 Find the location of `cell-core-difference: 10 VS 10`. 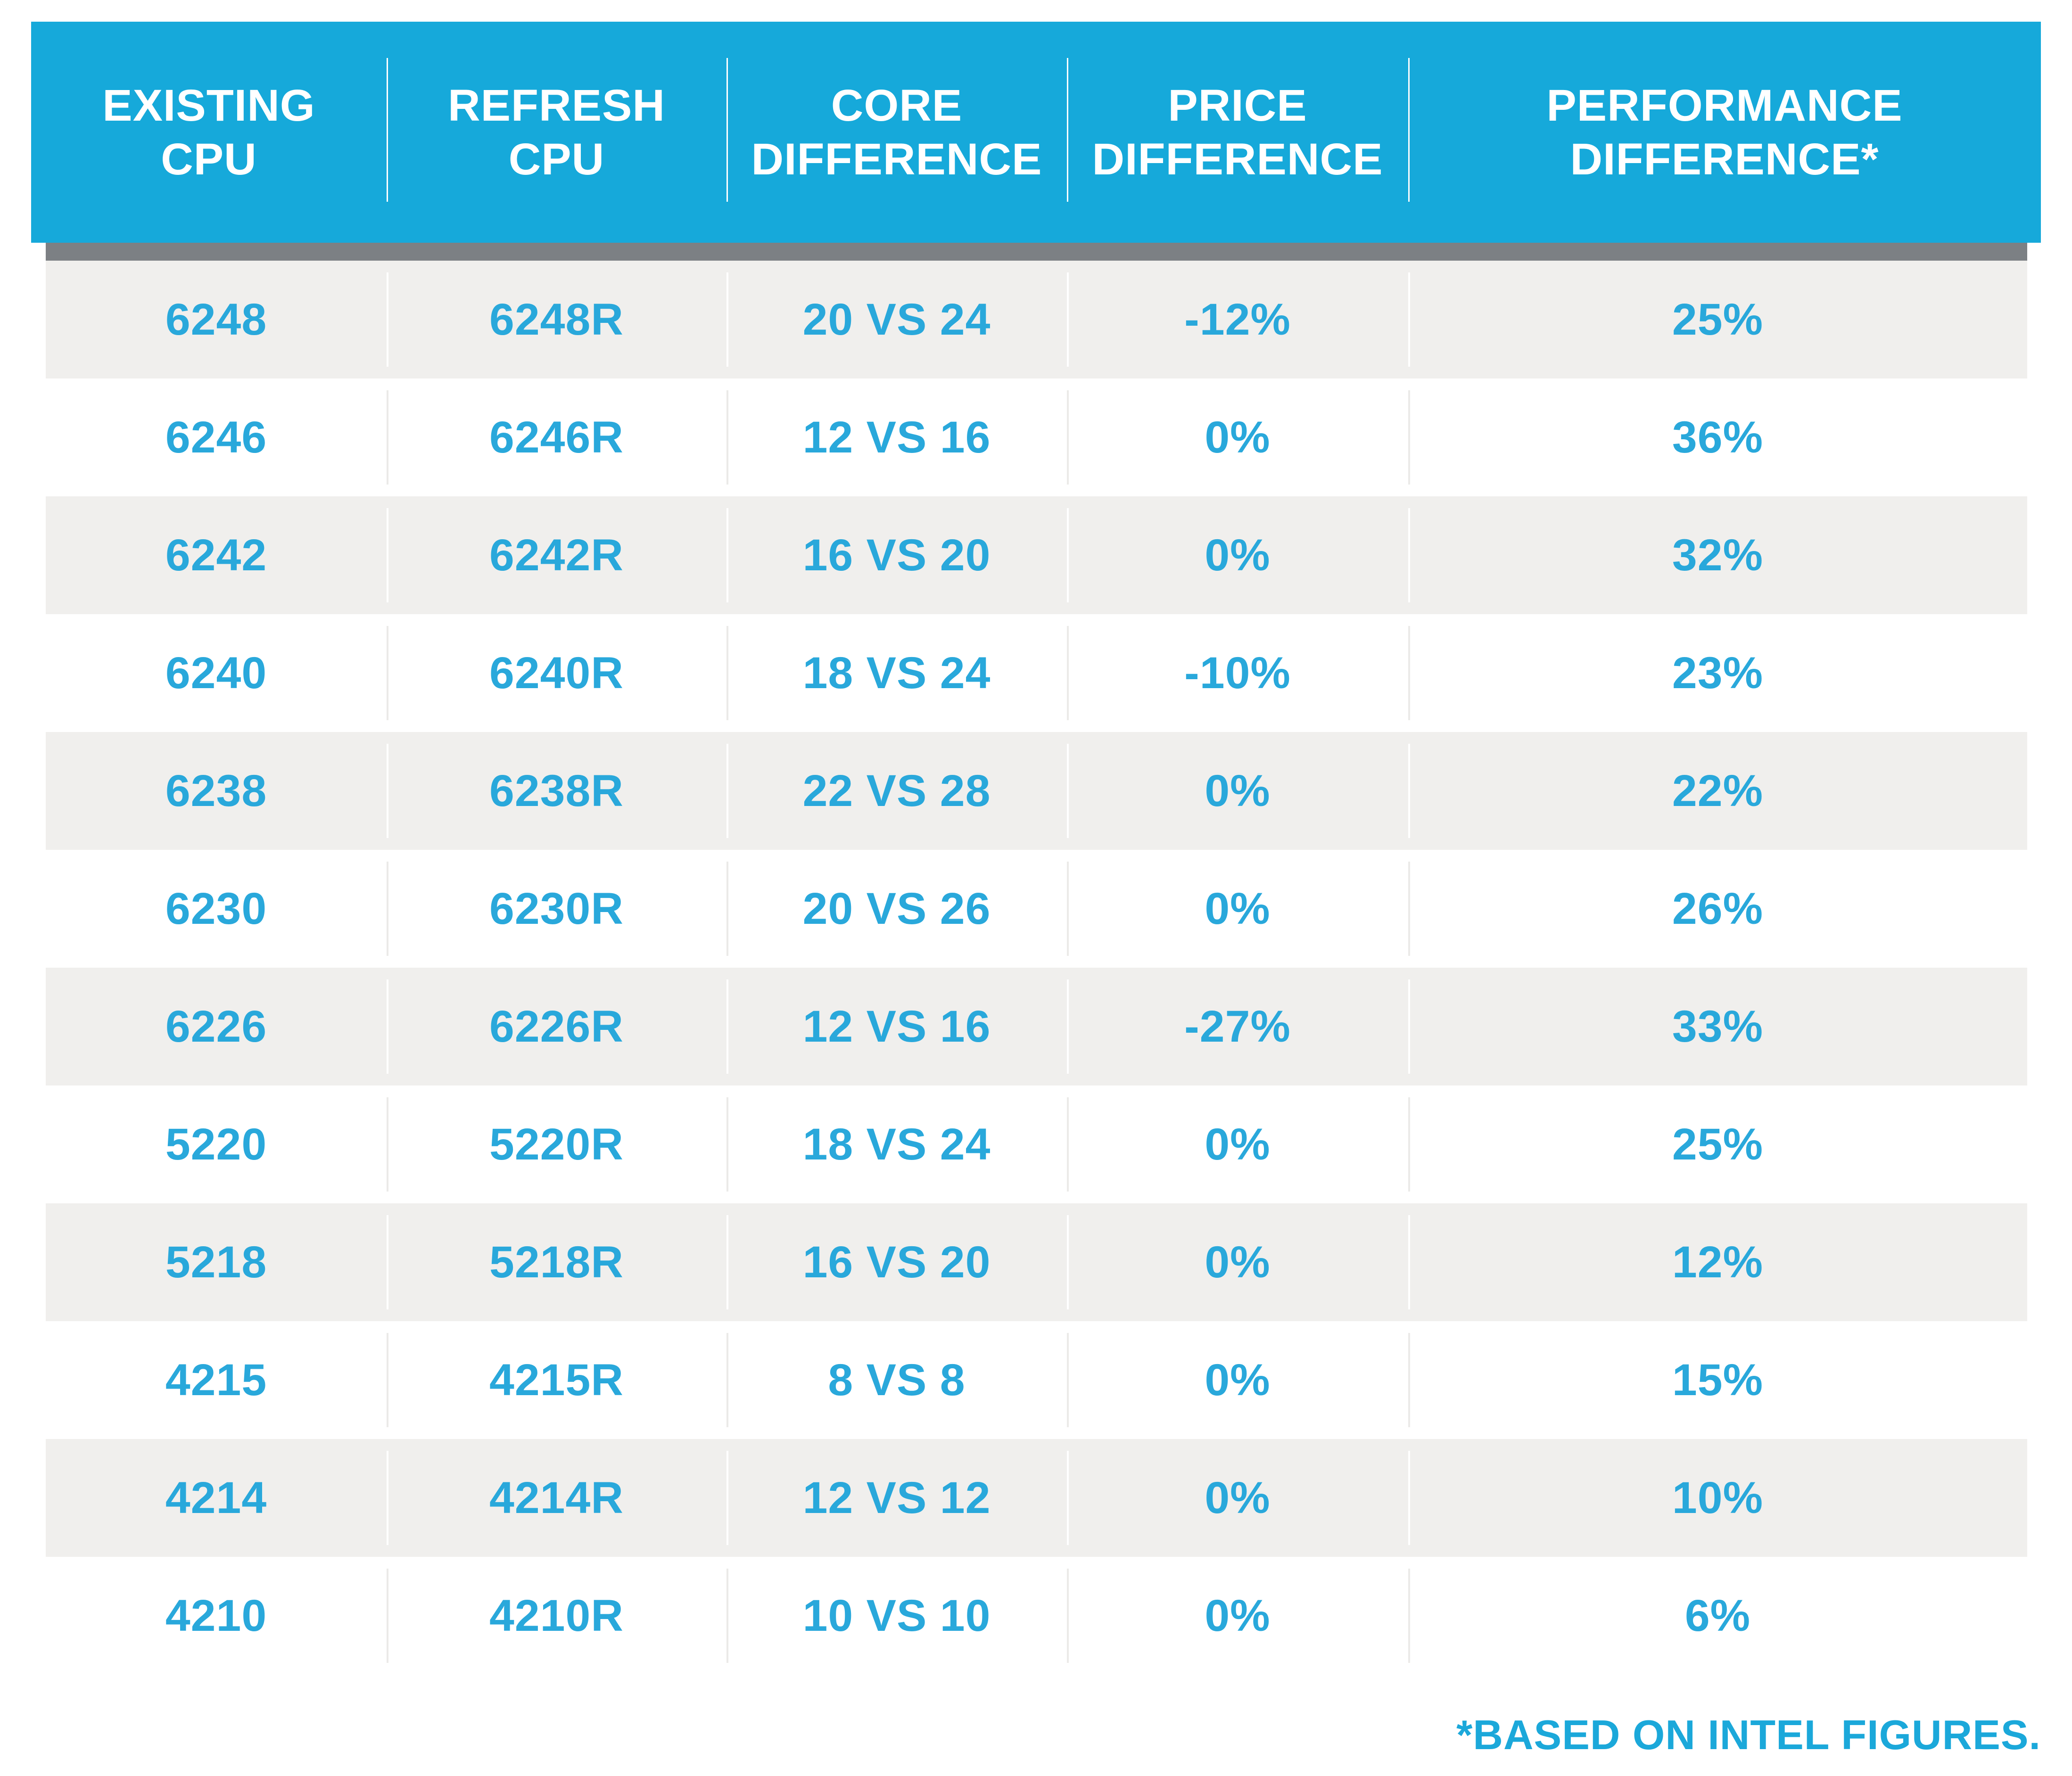

cell-core-difference: 10 VS 10 is located at coordinates (896, 1615).